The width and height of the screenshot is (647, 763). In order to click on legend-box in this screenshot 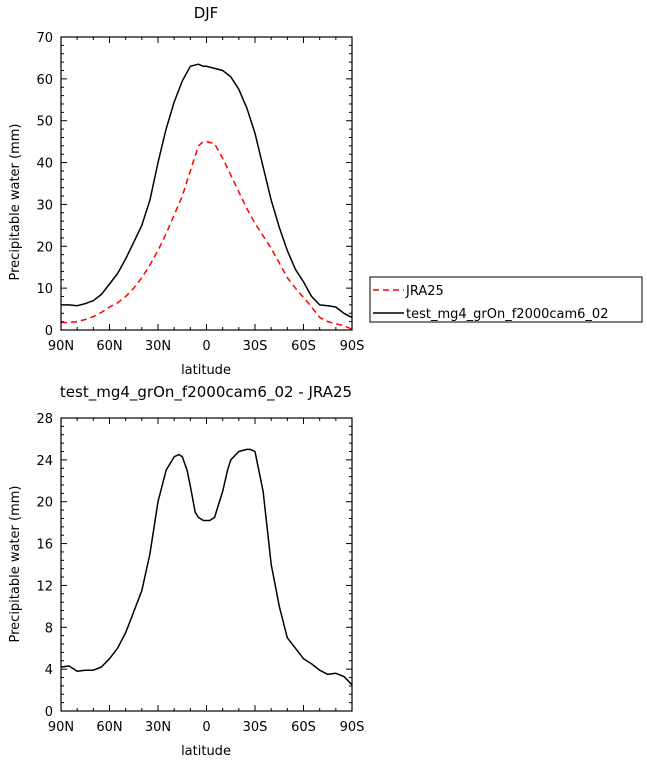, I will do `click(506, 299)`.